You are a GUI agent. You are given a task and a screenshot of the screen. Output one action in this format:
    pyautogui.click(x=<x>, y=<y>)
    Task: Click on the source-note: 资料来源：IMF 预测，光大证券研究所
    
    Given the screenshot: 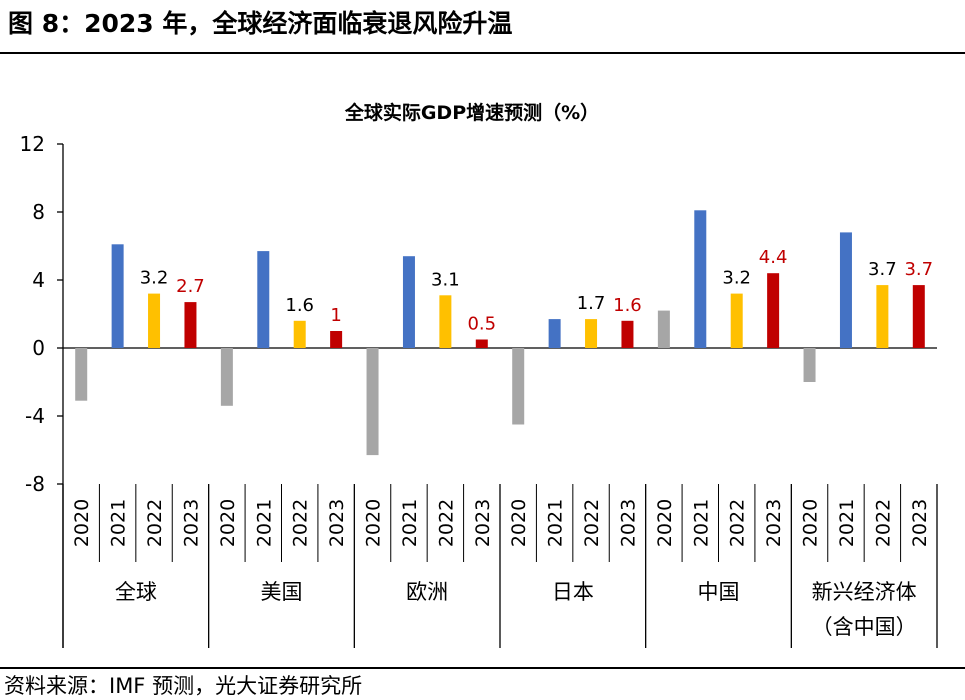 What is the action you would take?
    pyautogui.click(x=183, y=686)
    